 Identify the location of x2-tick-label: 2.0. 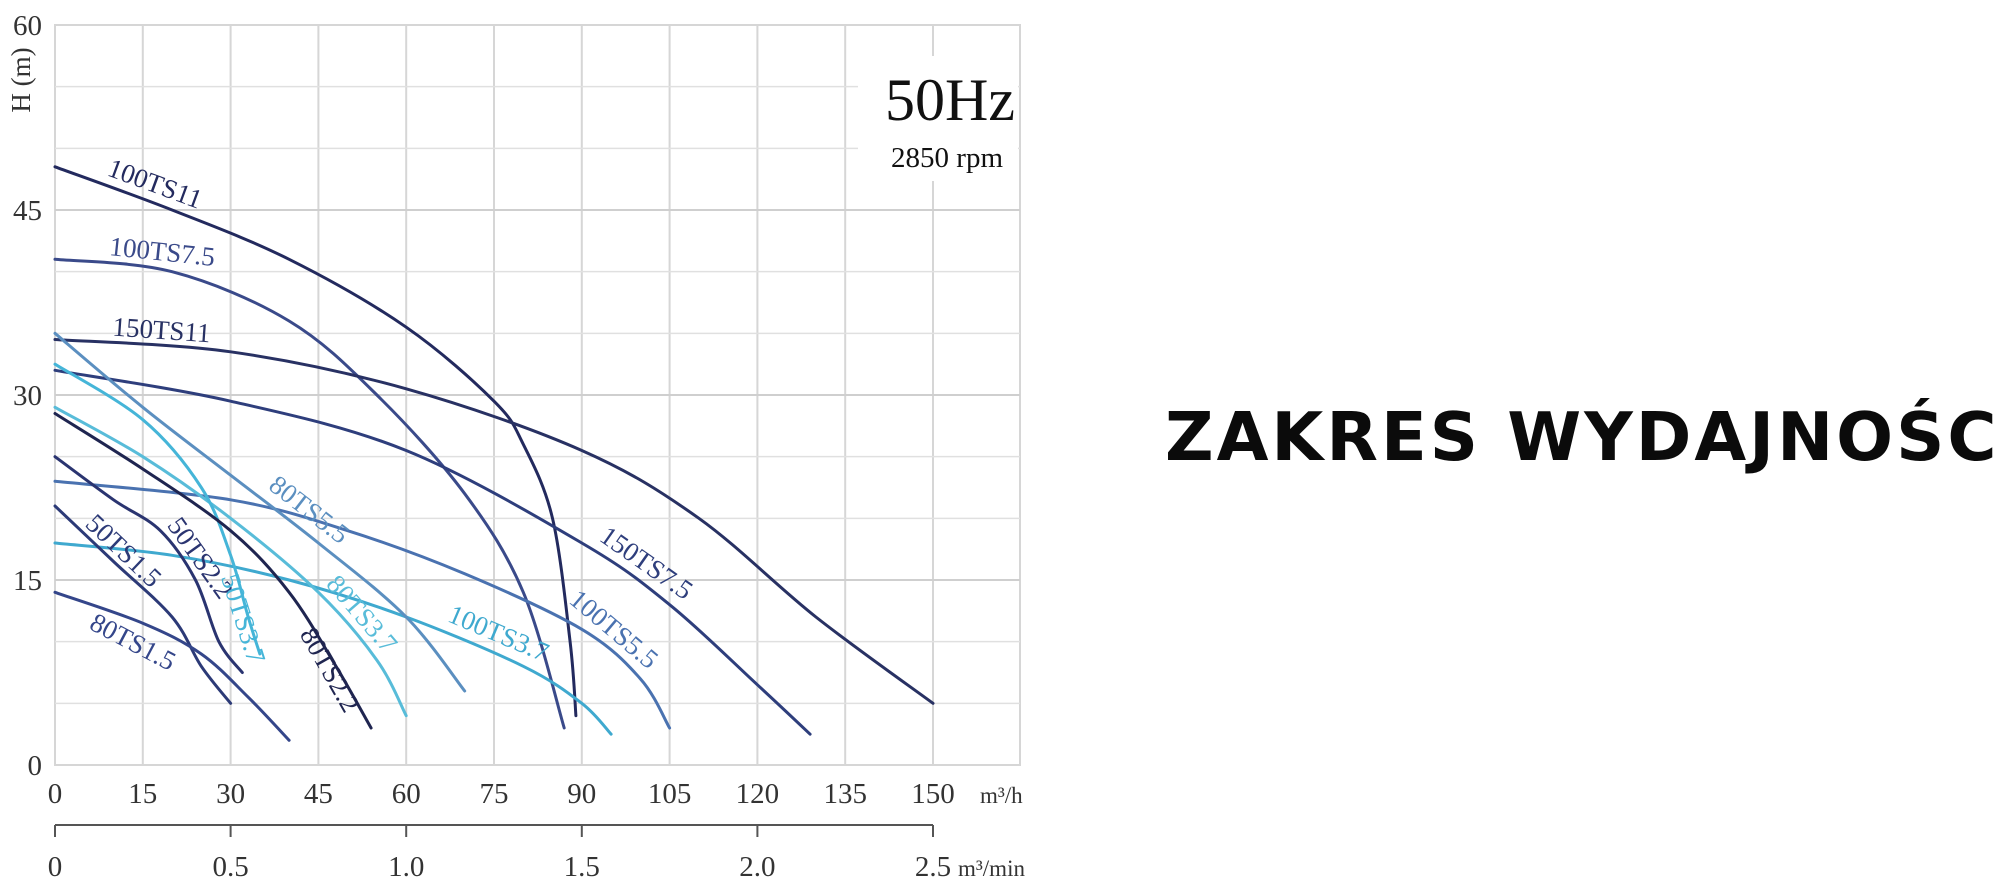
(757, 867).